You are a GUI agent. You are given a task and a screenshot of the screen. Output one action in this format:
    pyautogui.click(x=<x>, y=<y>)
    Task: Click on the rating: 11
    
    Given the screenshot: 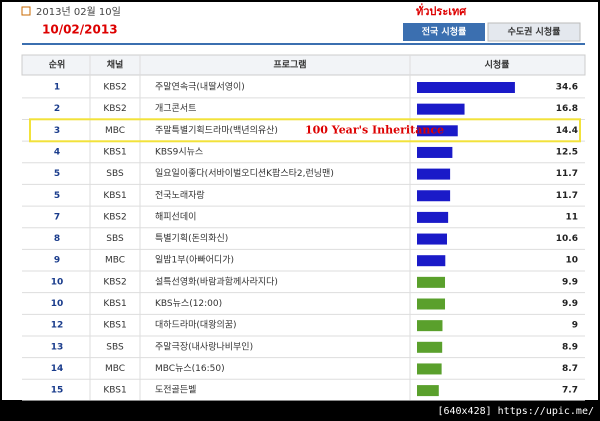 What is the action you would take?
    pyautogui.click(x=571, y=217)
    